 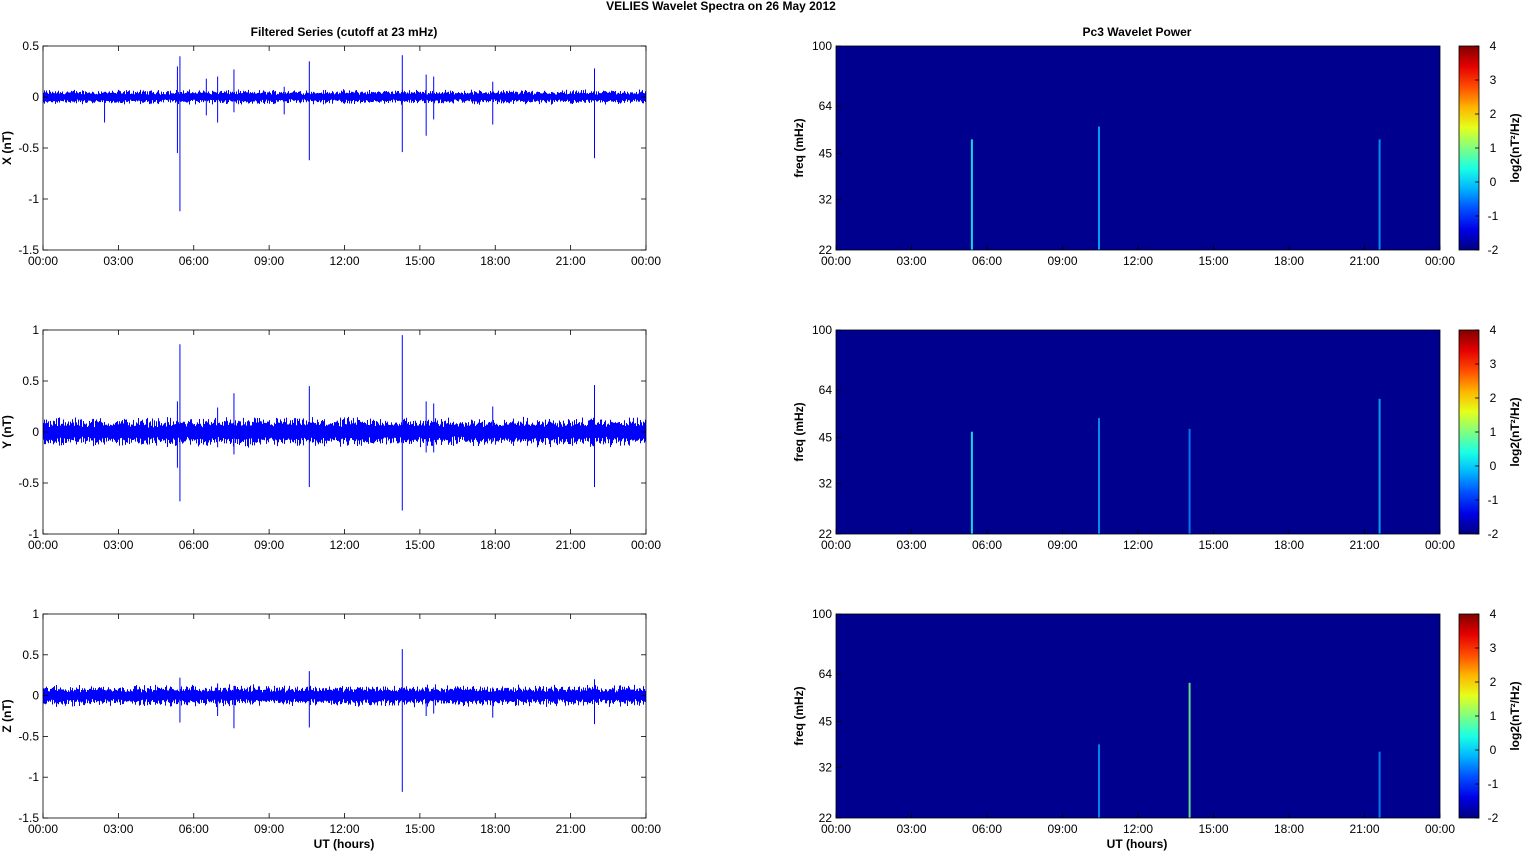 What do you see at coordinates (35, 330) in the screenshot?
I see `y-series-ytick-label: 1` at bounding box center [35, 330].